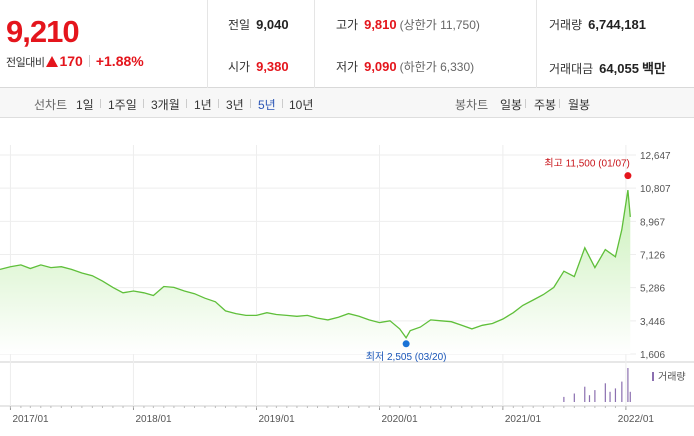 Image resolution: width=694 pixels, height=436 pixels. I want to click on low-annotation: 최저 2,505 (03/20), so click(406, 357).